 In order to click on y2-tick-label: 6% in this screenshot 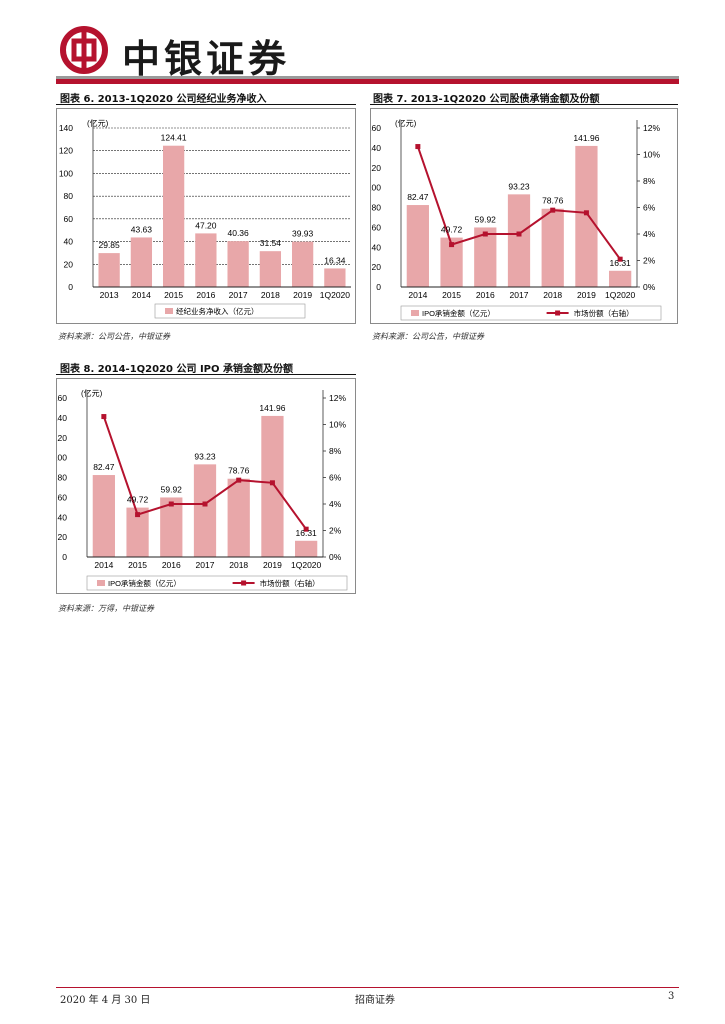, I will do `click(335, 478)`.